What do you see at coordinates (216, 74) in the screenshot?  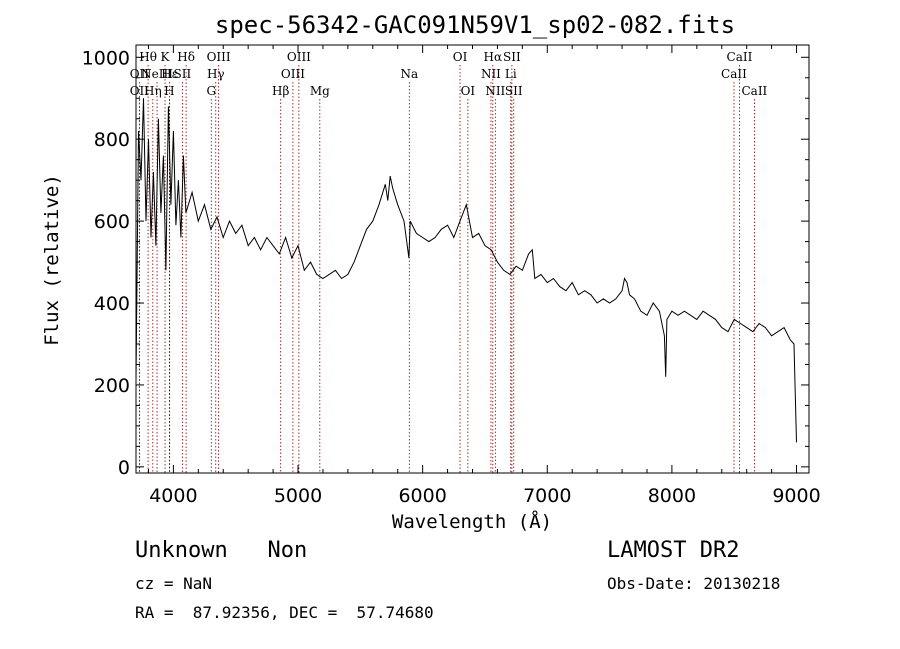 I see `line-label: Hγ` at bounding box center [216, 74].